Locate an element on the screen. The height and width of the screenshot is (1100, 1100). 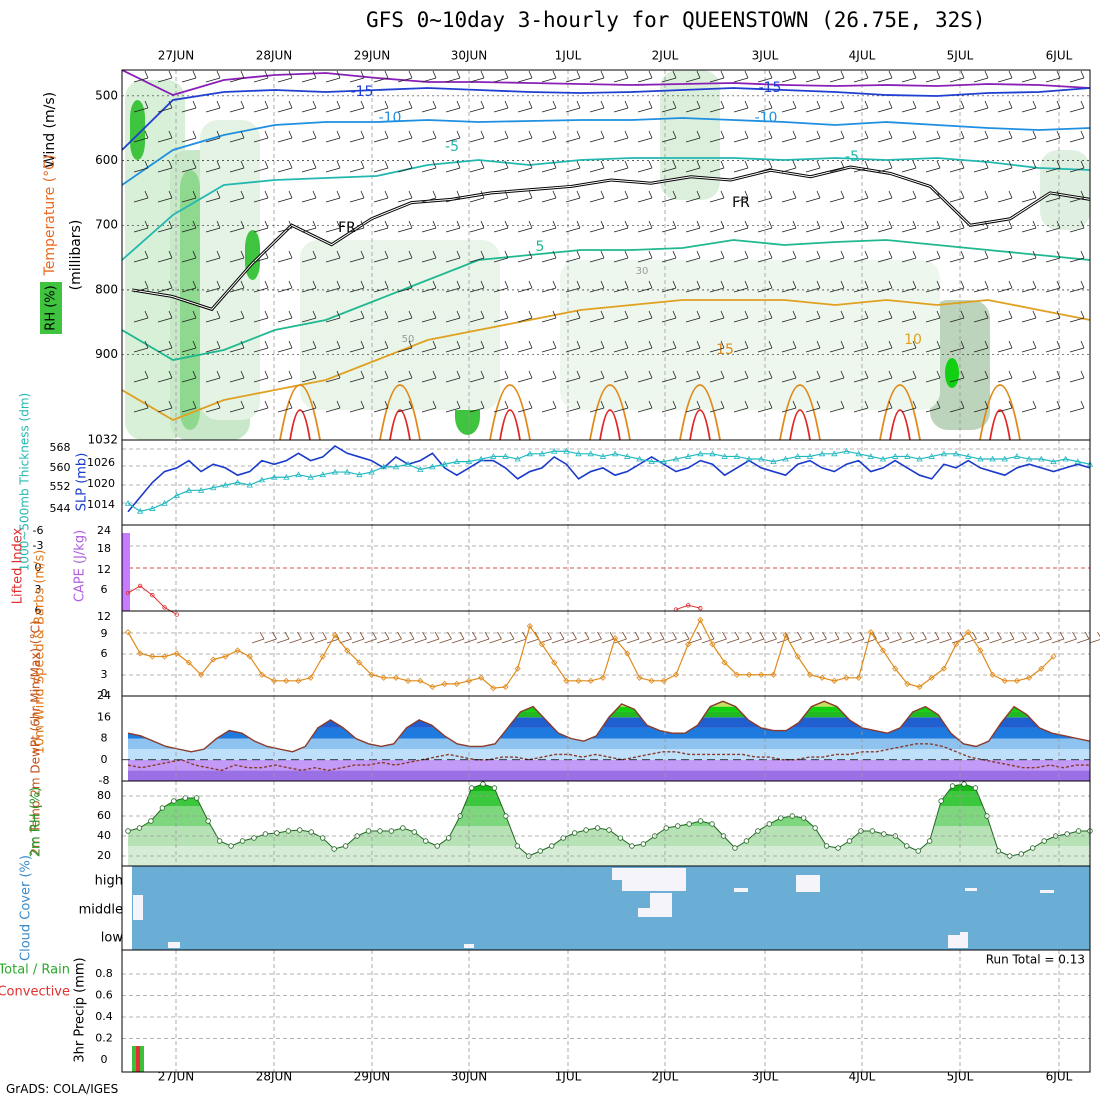
isotherm-minus20 is located at coordinates (606, 82).